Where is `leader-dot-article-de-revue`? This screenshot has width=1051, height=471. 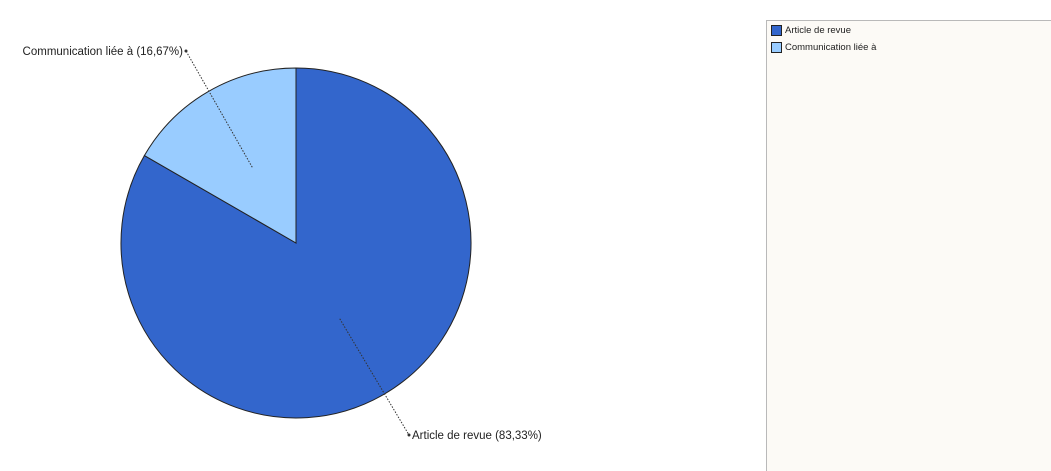
leader-dot-article-de-revue is located at coordinates (409, 435).